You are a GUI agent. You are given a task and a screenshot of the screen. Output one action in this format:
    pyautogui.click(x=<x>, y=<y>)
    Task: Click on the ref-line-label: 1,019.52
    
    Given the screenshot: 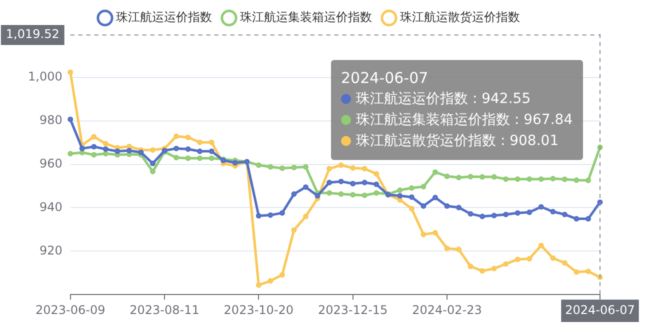 What is the action you would take?
    pyautogui.click(x=33, y=34)
    